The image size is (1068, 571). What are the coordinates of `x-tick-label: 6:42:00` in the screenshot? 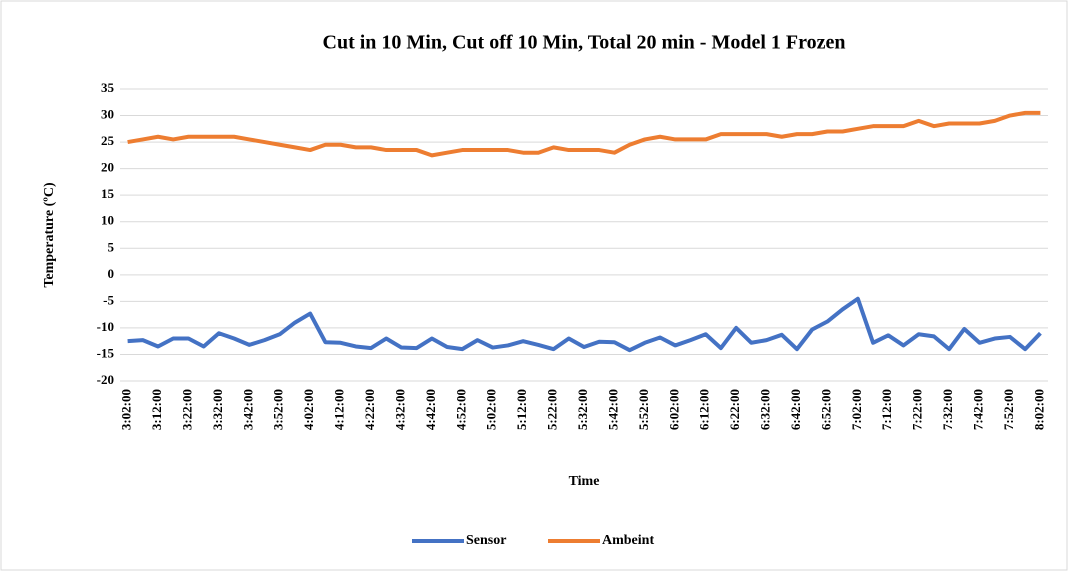 It's located at (795, 409).